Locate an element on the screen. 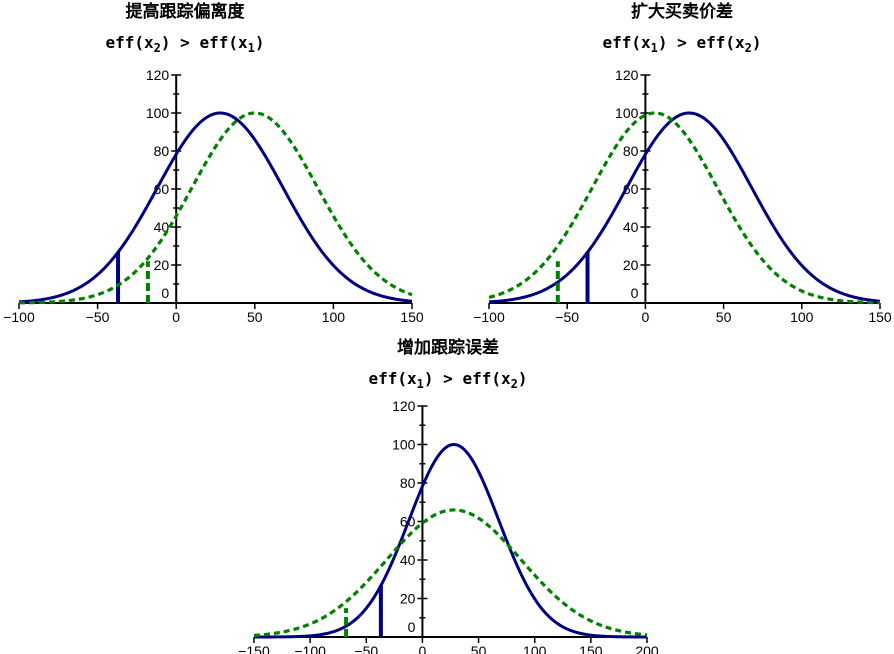 The height and width of the screenshot is (654, 894). x-tick-label: 200 is located at coordinates (647, 648).